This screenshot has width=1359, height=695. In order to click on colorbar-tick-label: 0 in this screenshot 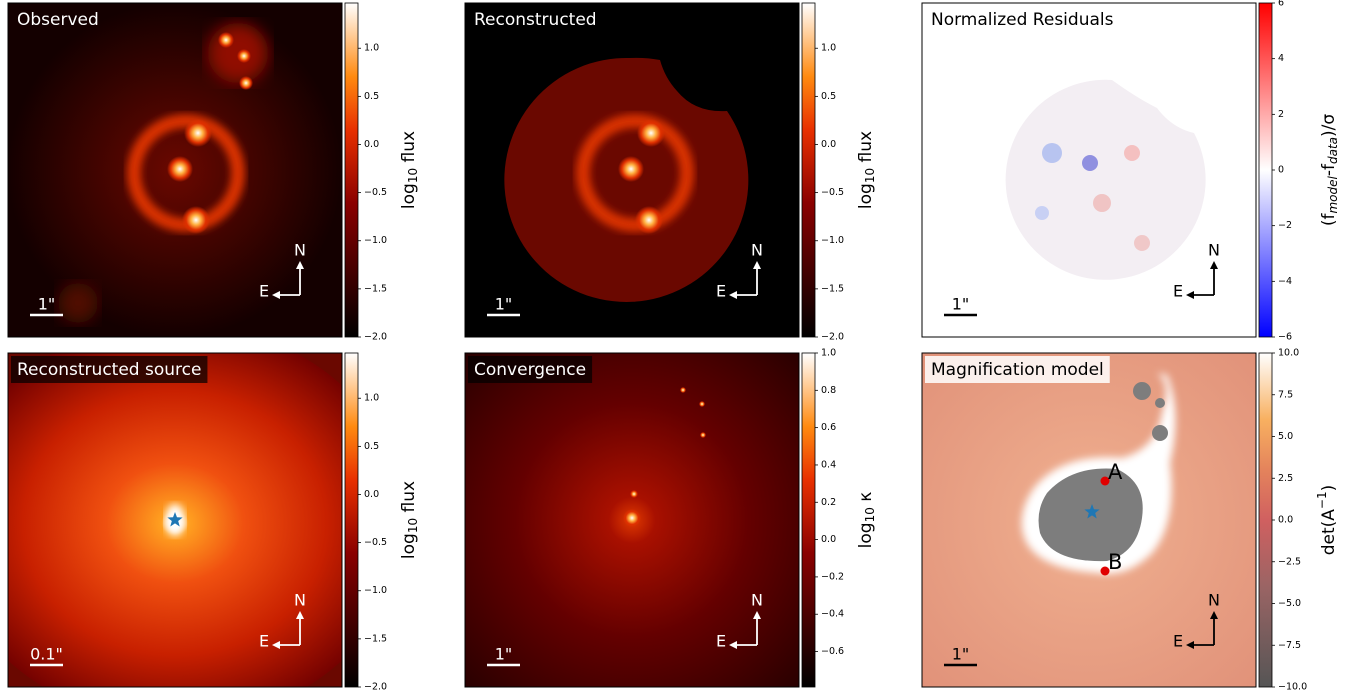, I will do `click(1281, 170)`.